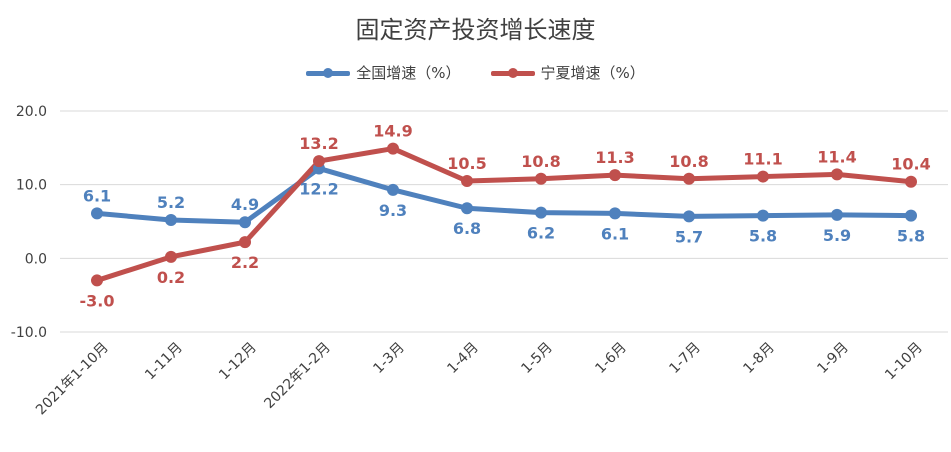 The image size is (951, 452). I want to click on x-tick-label: 1-8月, so click(758, 358).